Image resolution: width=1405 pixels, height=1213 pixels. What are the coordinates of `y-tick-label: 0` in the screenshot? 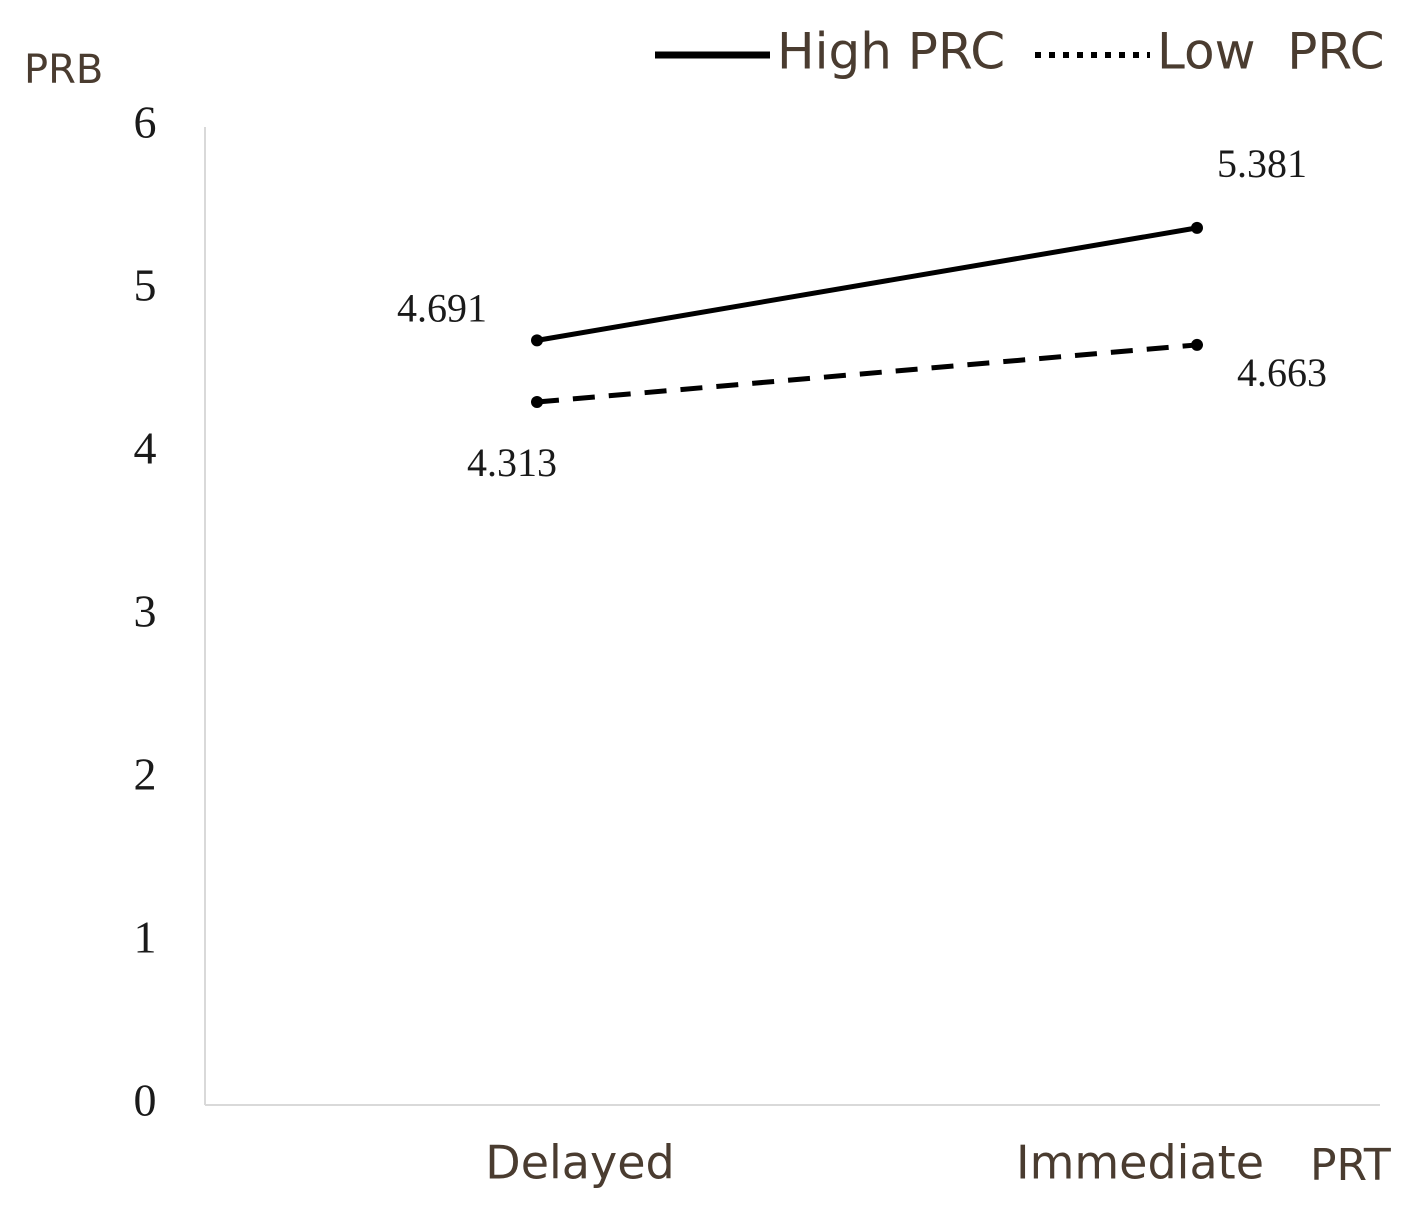 It's located at (145, 1100).